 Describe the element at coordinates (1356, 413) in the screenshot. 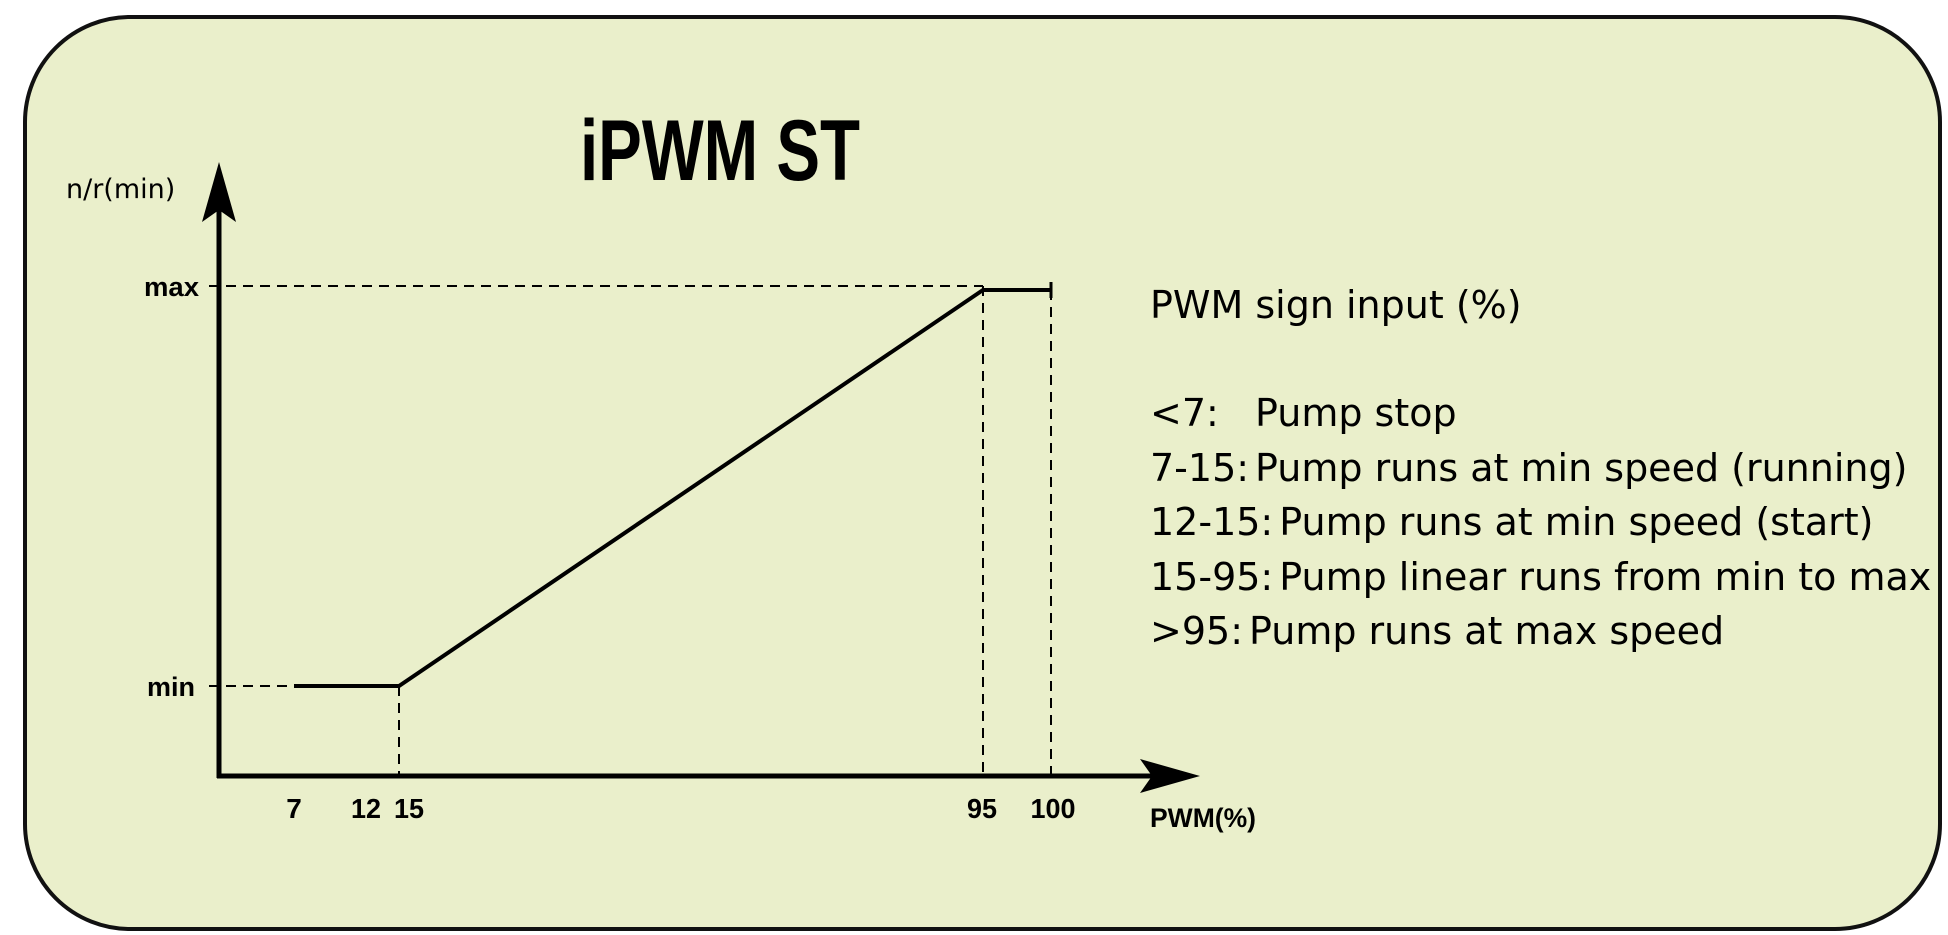

I see `description: Pump stop` at that location.